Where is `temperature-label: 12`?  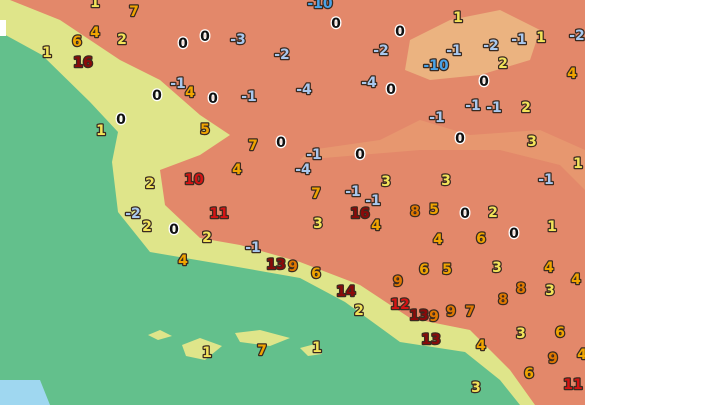
temperature-label: 12 is located at coordinates (399, 305).